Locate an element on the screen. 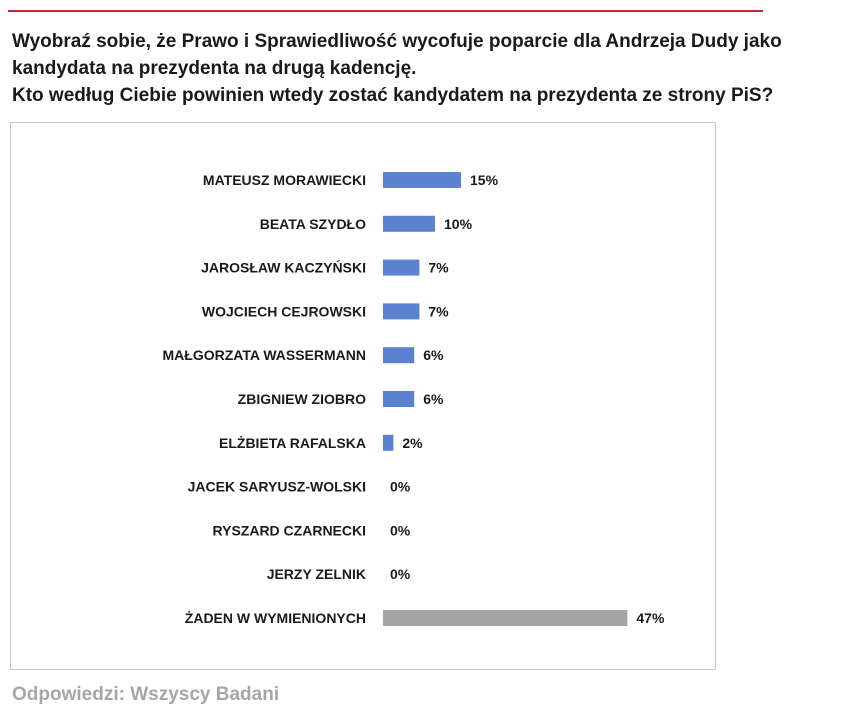 This screenshot has width=843, height=713. value-label: 2% is located at coordinates (412, 443).